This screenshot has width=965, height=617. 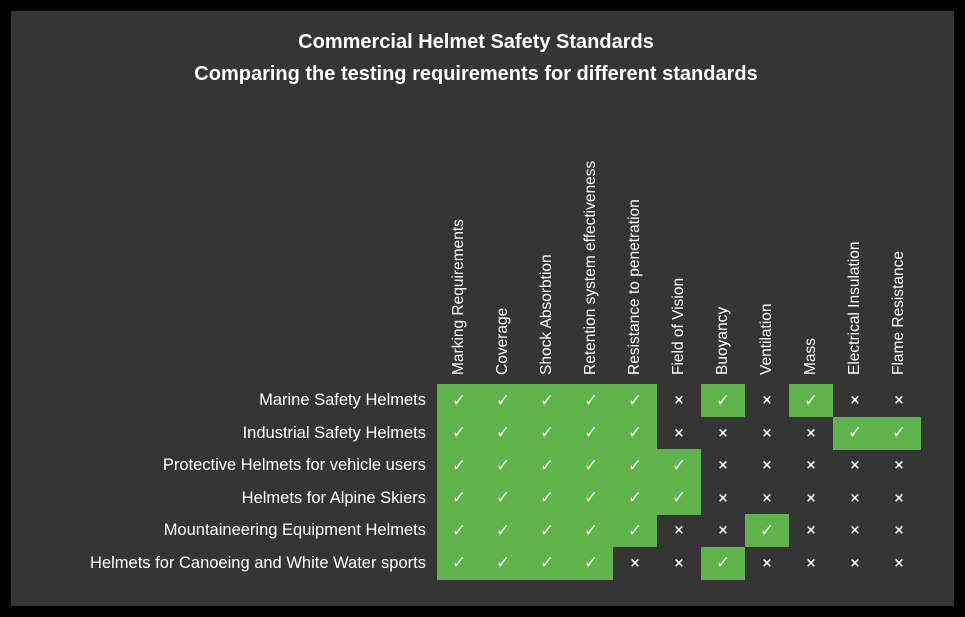 What do you see at coordinates (334, 432) in the screenshot?
I see `row-label: Industrial Safety Helmets` at bounding box center [334, 432].